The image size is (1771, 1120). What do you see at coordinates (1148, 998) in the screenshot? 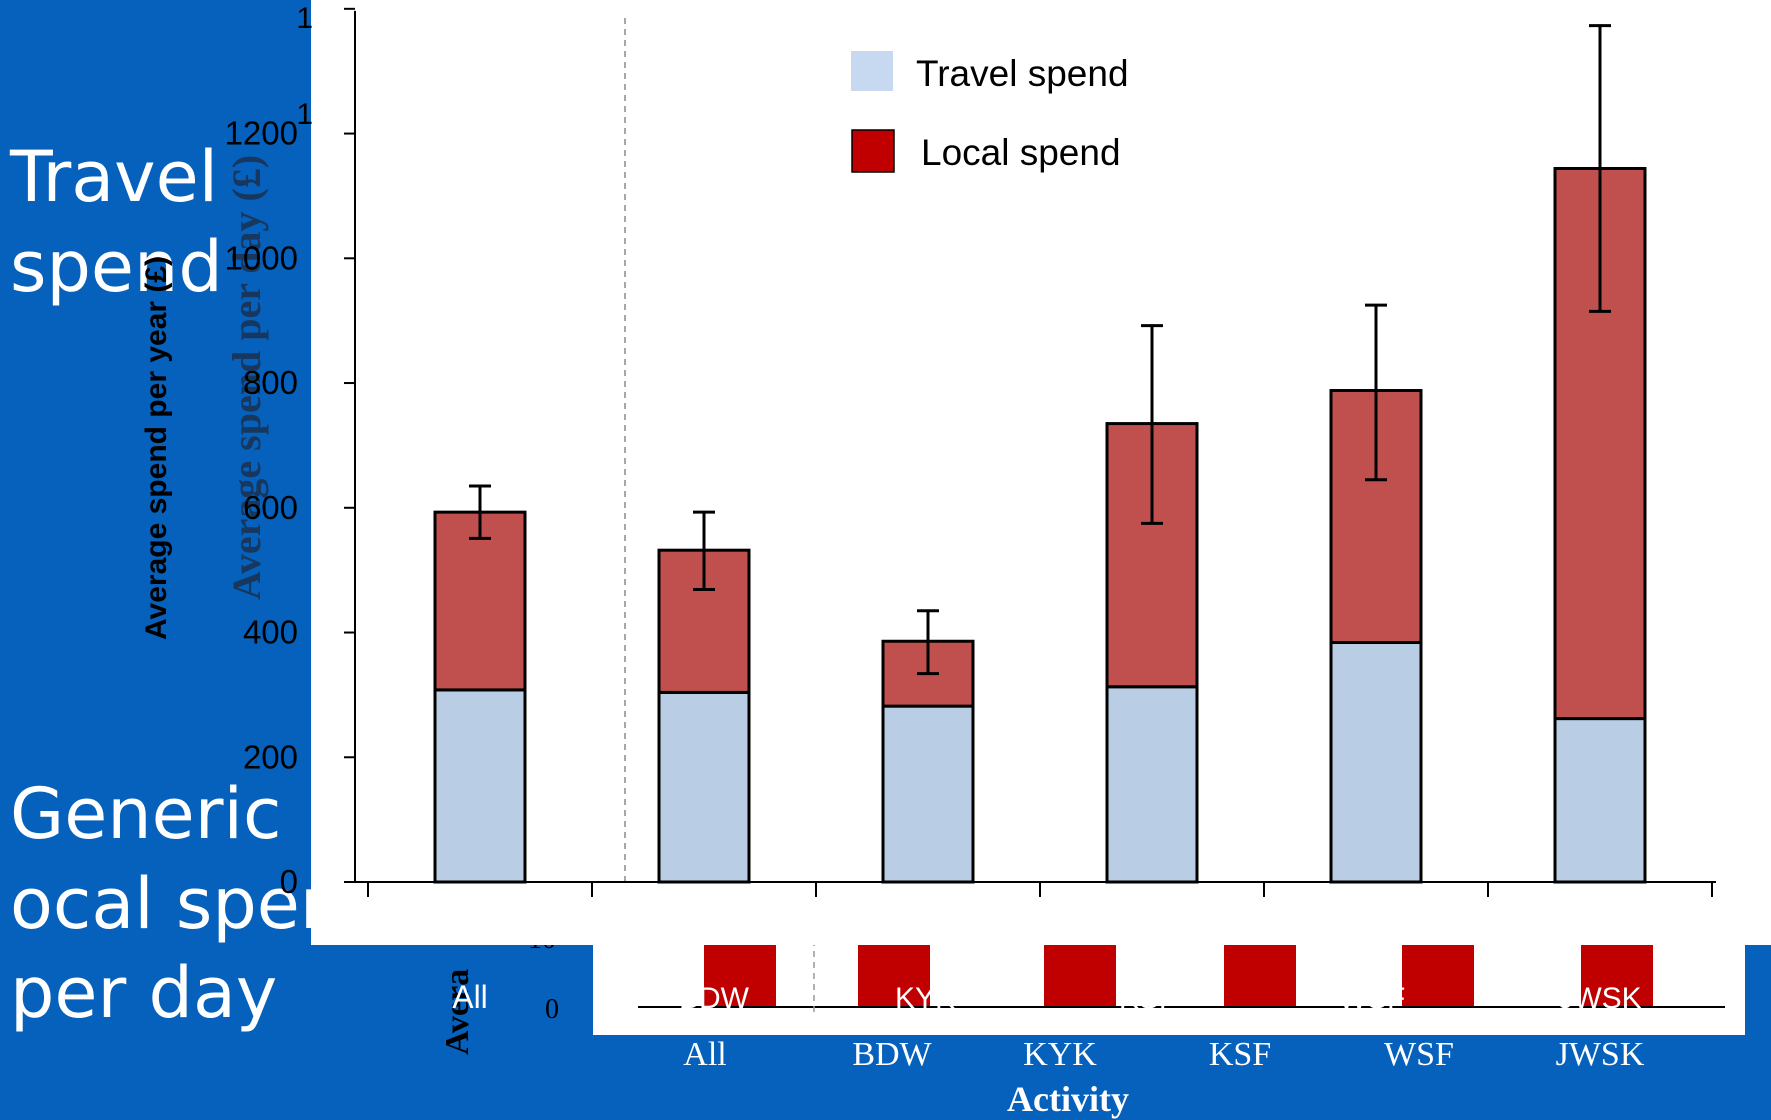
I see `background-chart-inside-label-ksf: KSF` at bounding box center [1148, 998].